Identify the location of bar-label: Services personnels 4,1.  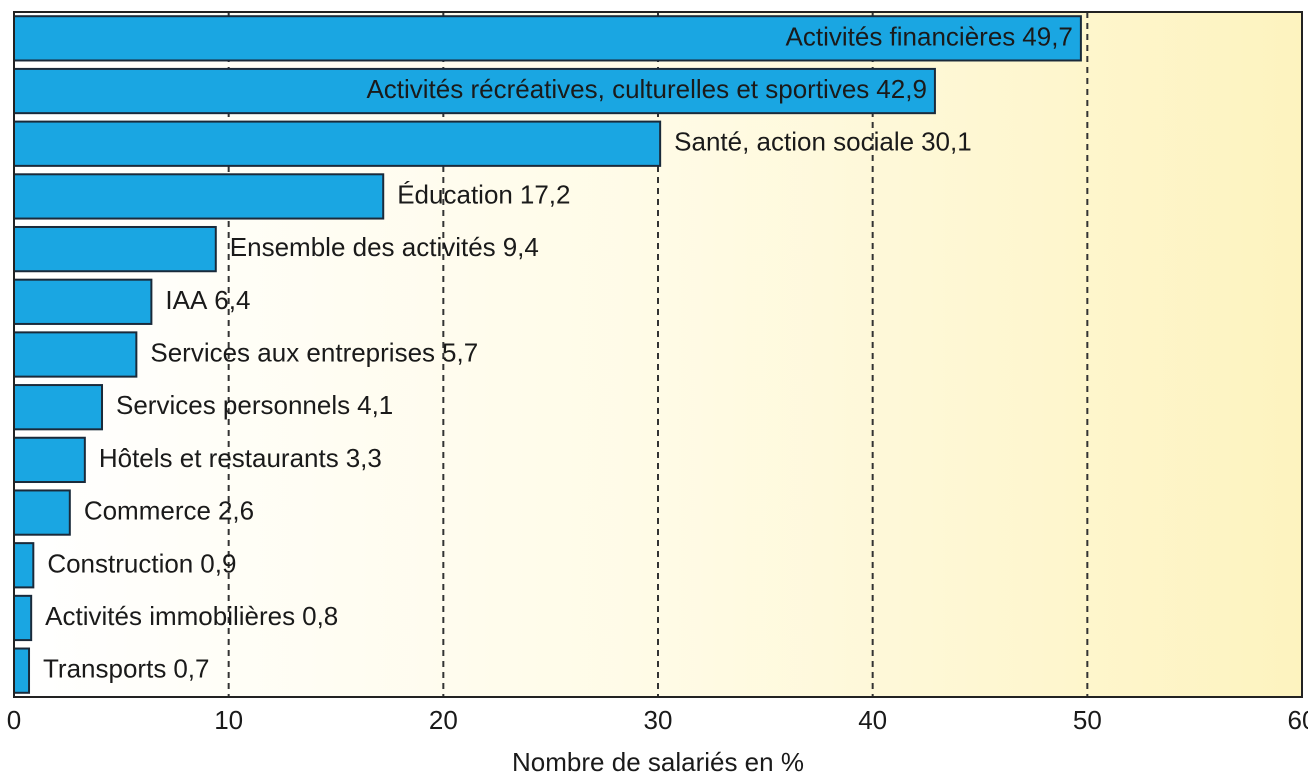
(254, 405).